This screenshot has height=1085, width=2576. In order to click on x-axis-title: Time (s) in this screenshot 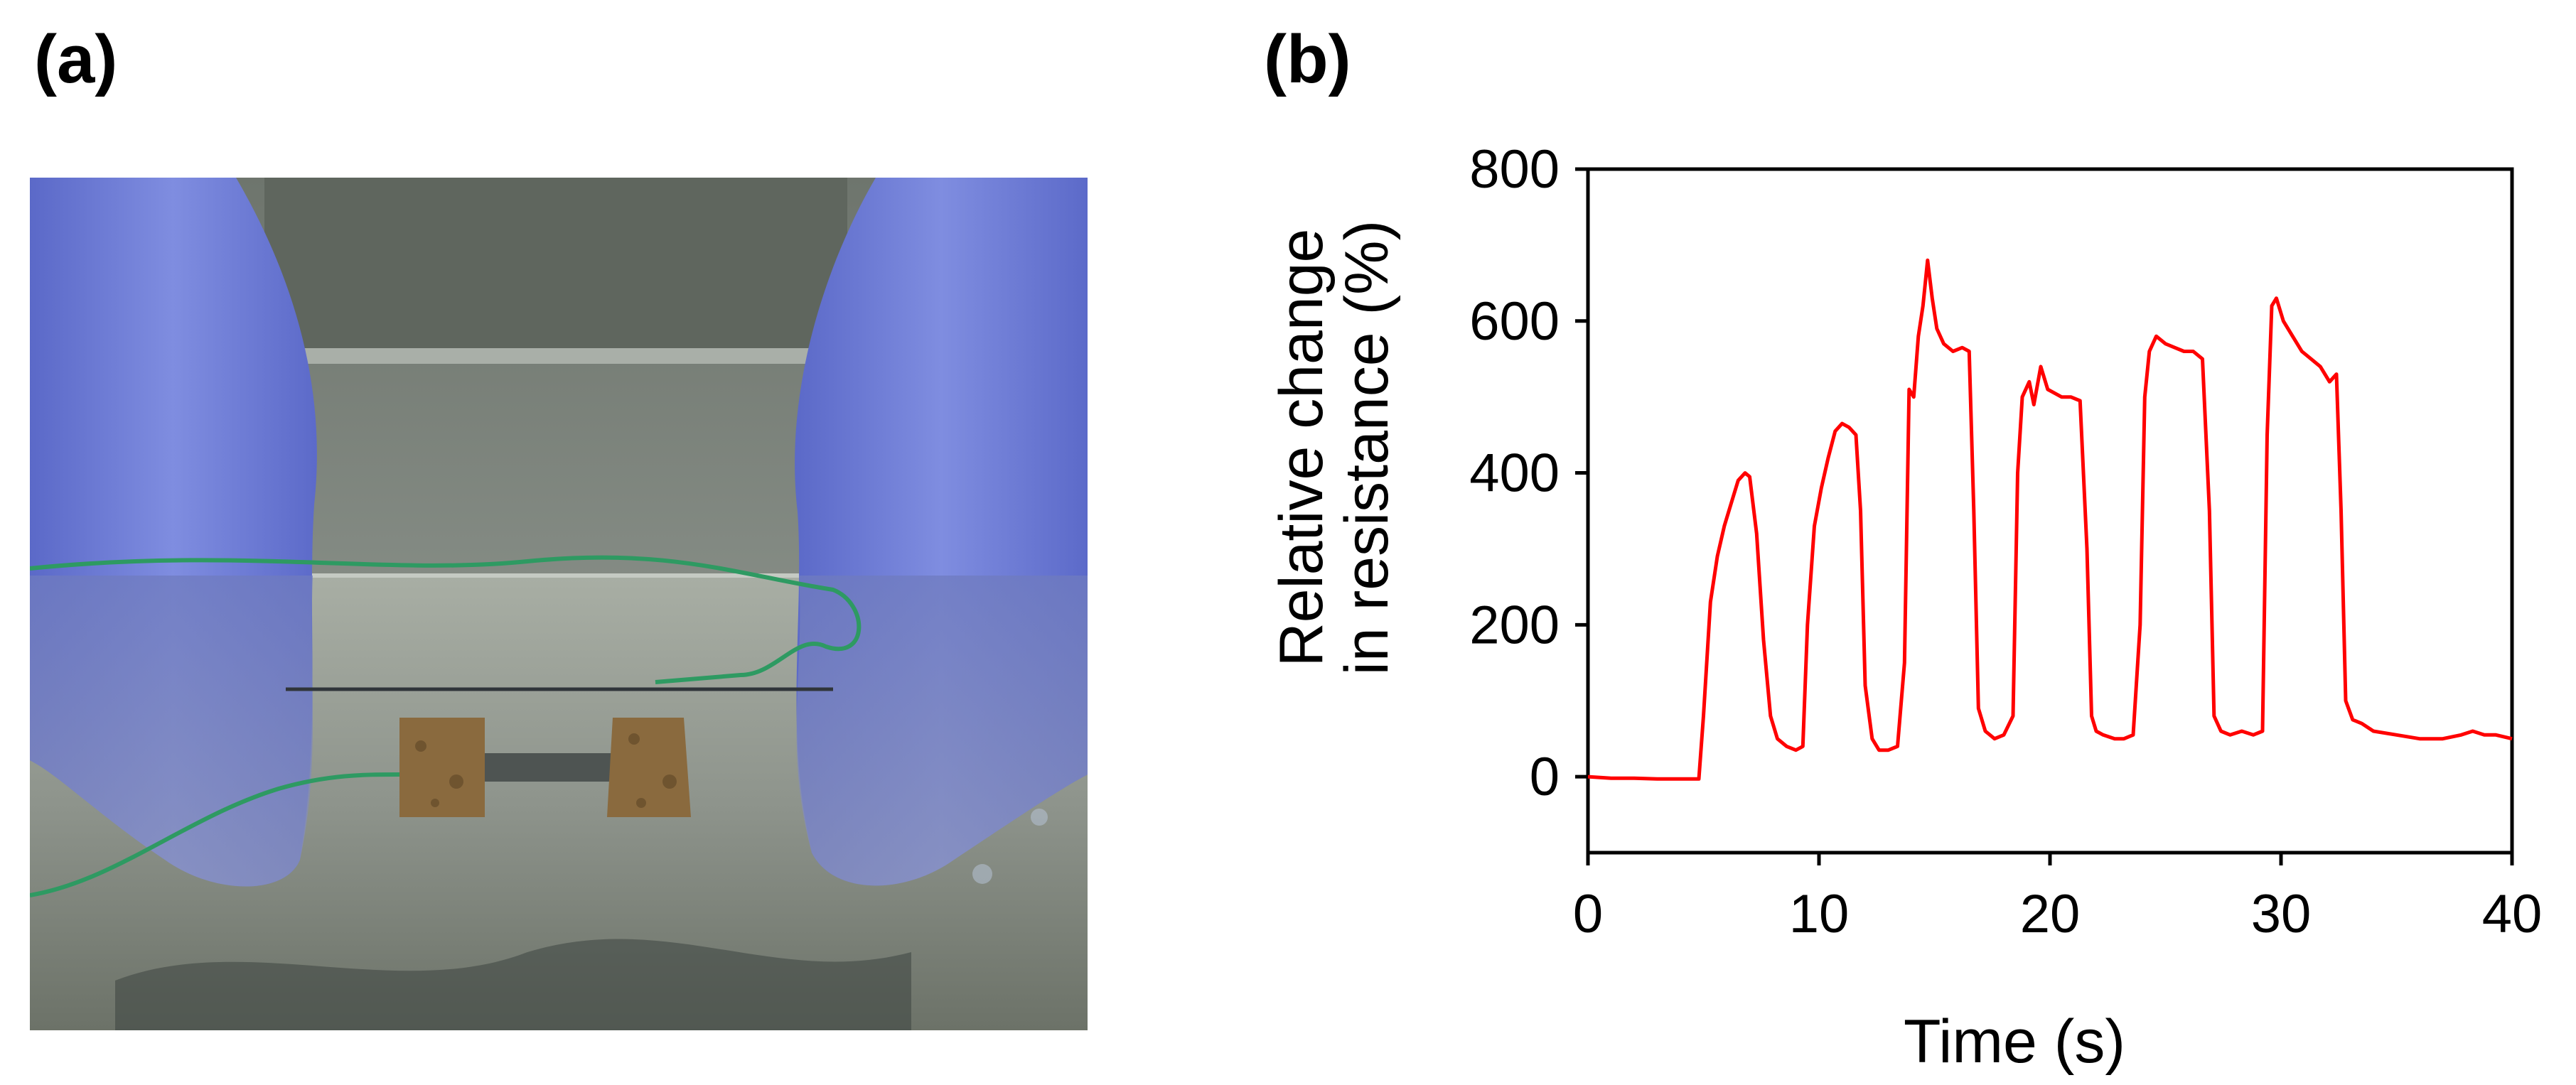, I will do `click(2014, 1042)`.